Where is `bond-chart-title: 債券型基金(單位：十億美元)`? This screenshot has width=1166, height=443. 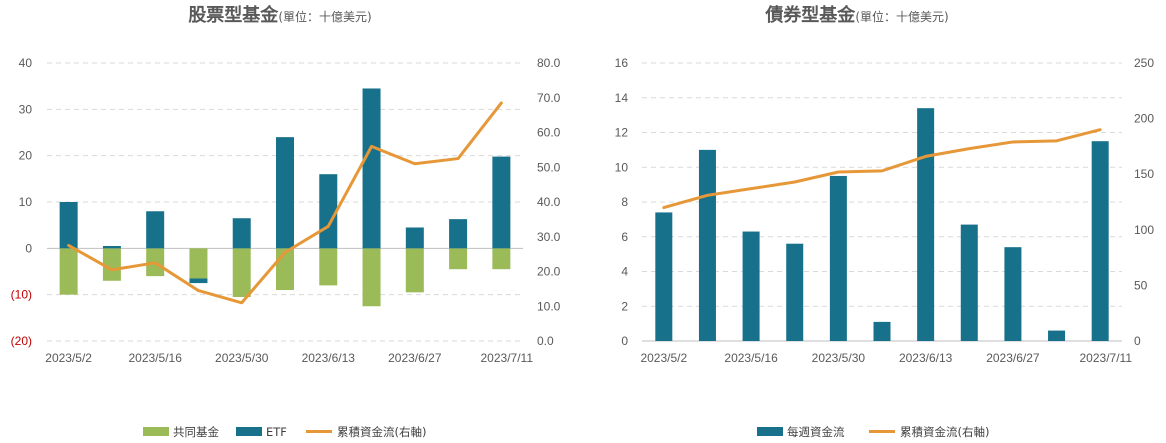
bond-chart-title: 債券型基金(單位：十億美元) is located at coordinates (856, 15).